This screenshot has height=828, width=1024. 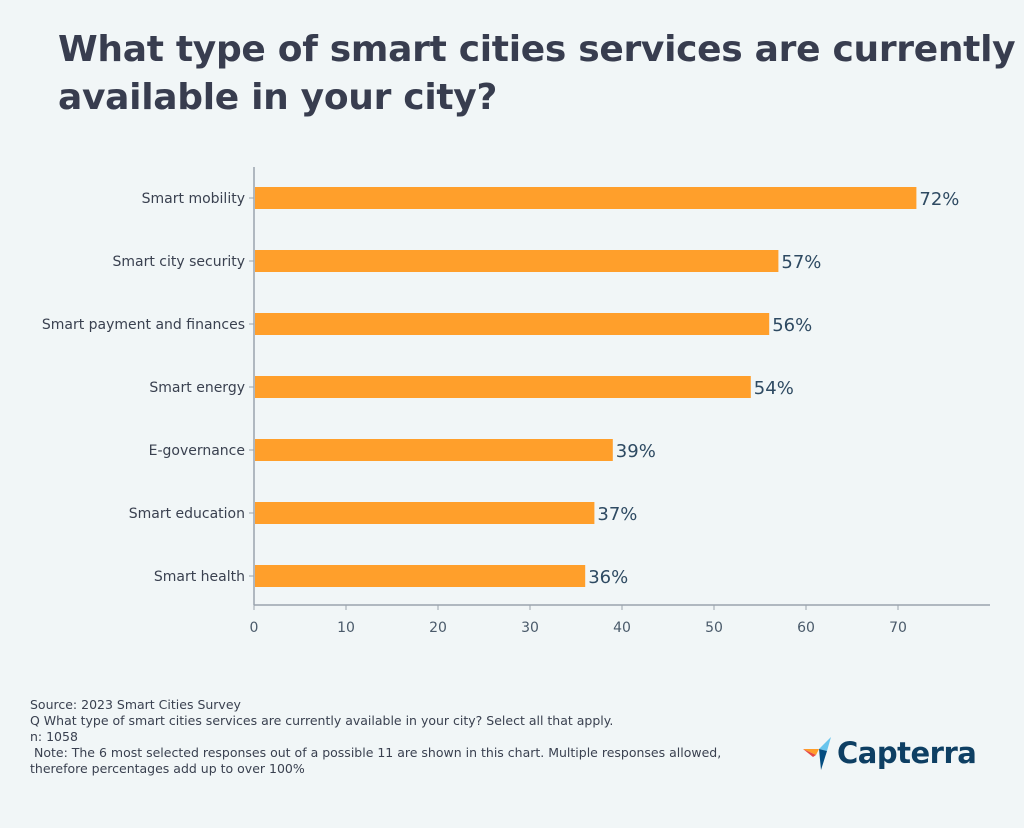 What do you see at coordinates (617, 514) in the screenshot?
I see `data-label: 37%` at bounding box center [617, 514].